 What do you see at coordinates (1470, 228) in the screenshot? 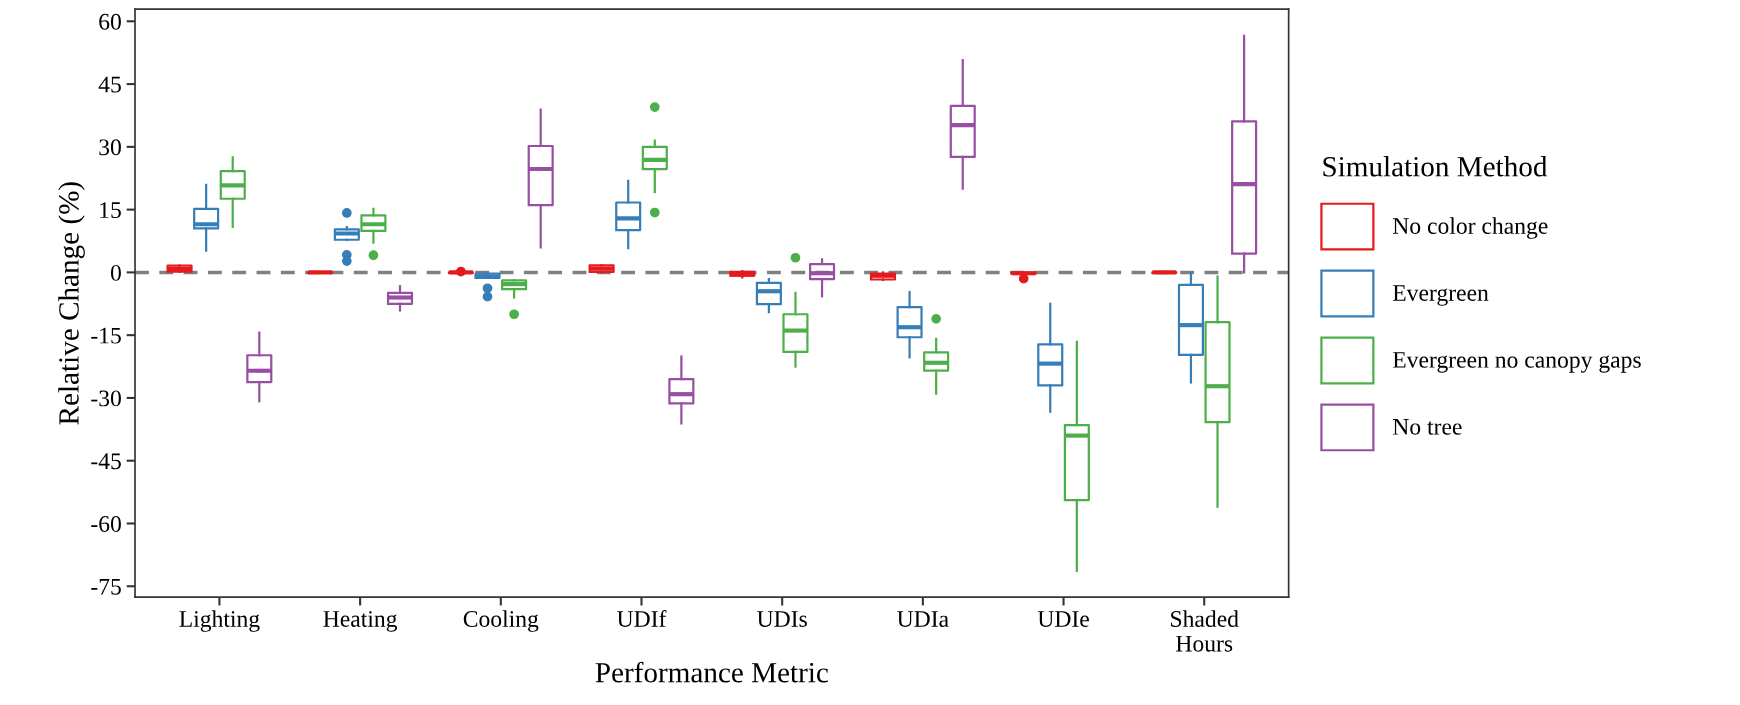
I see `legend-label: No color change` at bounding box center [1470, 228].